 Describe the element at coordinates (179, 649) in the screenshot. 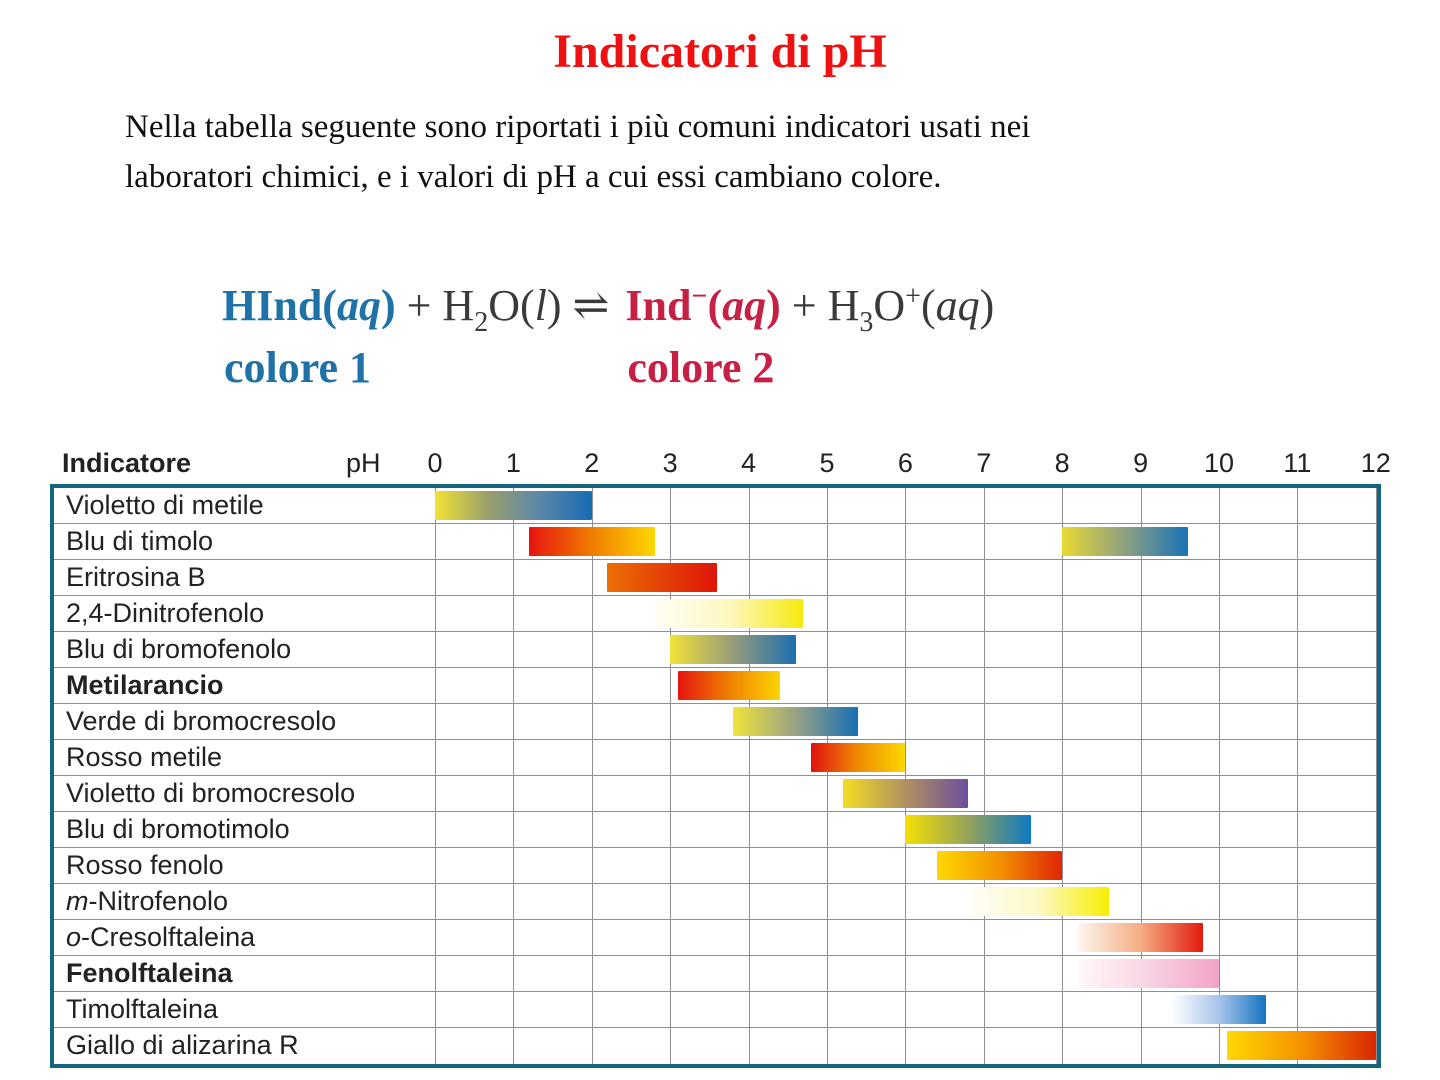

I see `indicator-name: Blu di bromofenolo` at that location.